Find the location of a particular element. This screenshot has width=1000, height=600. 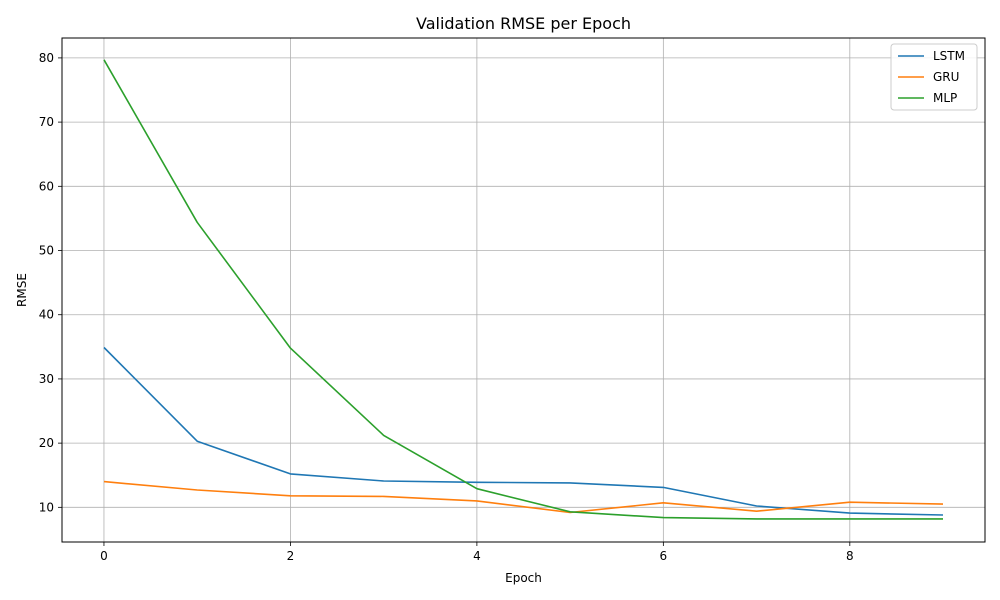

y-tick-label: 70 is located at coordinates (46, 122).